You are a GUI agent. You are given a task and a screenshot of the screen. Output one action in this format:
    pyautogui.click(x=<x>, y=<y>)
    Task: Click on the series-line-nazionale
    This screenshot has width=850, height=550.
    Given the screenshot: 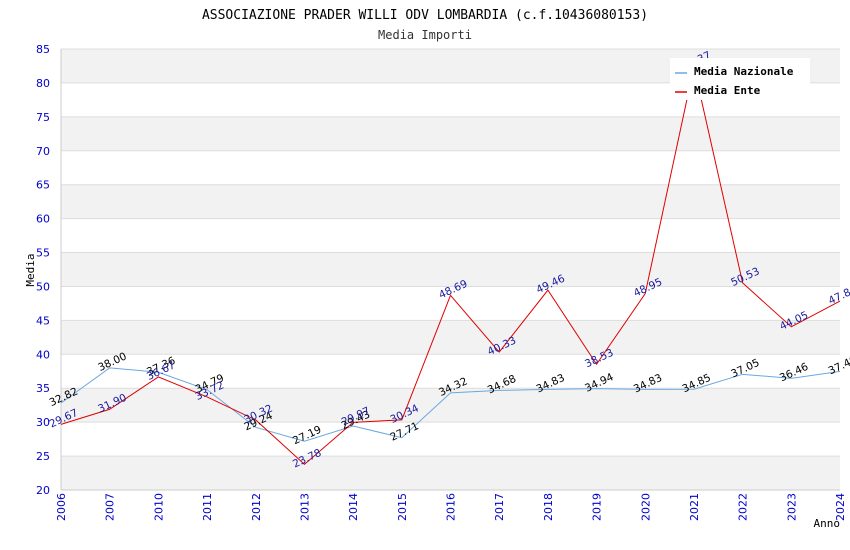 What is the action you would take?
    pyautogui.click(x=450, y=404)
    